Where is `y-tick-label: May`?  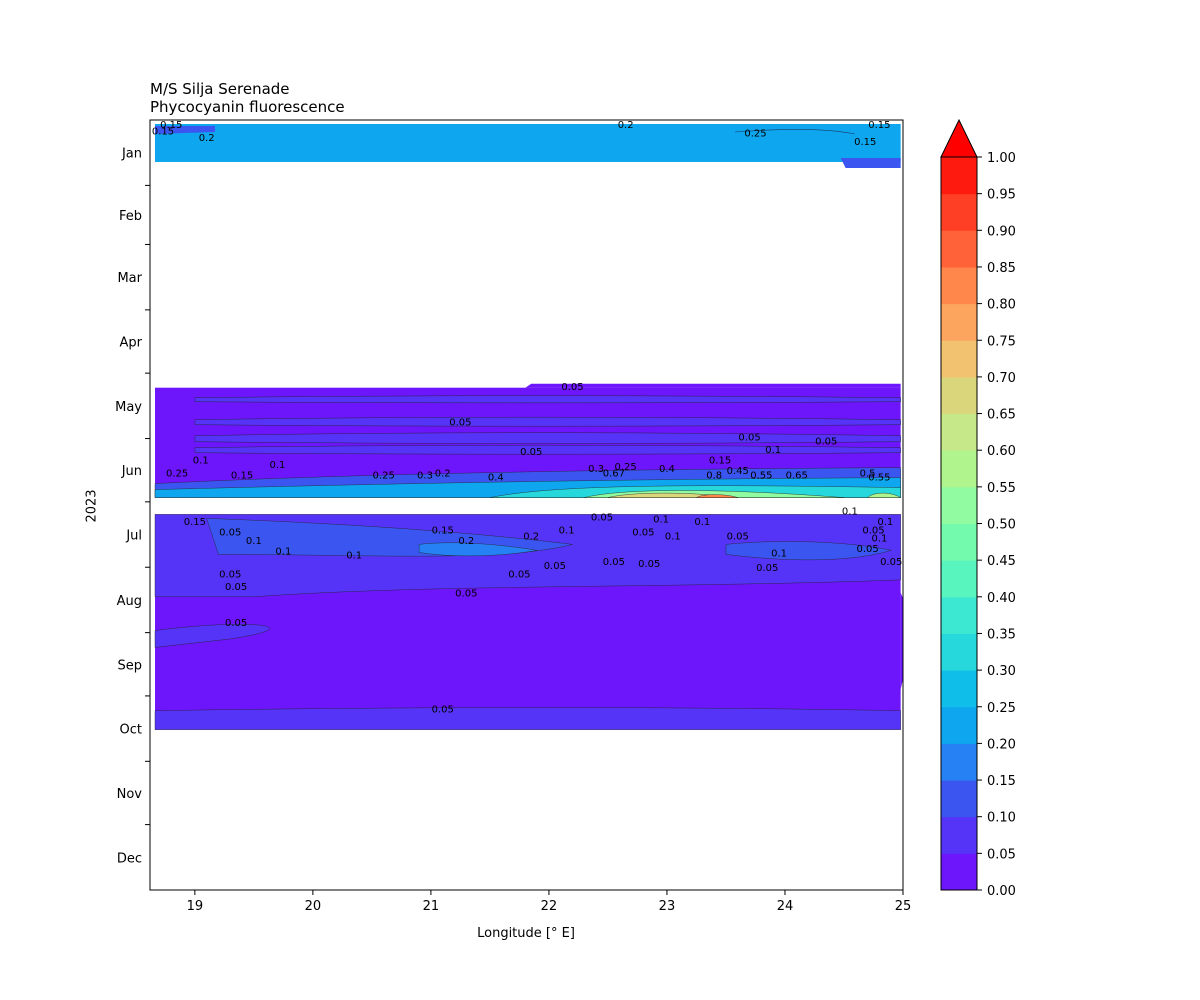 y-tick-label: May is located at coordinates (128, 407).